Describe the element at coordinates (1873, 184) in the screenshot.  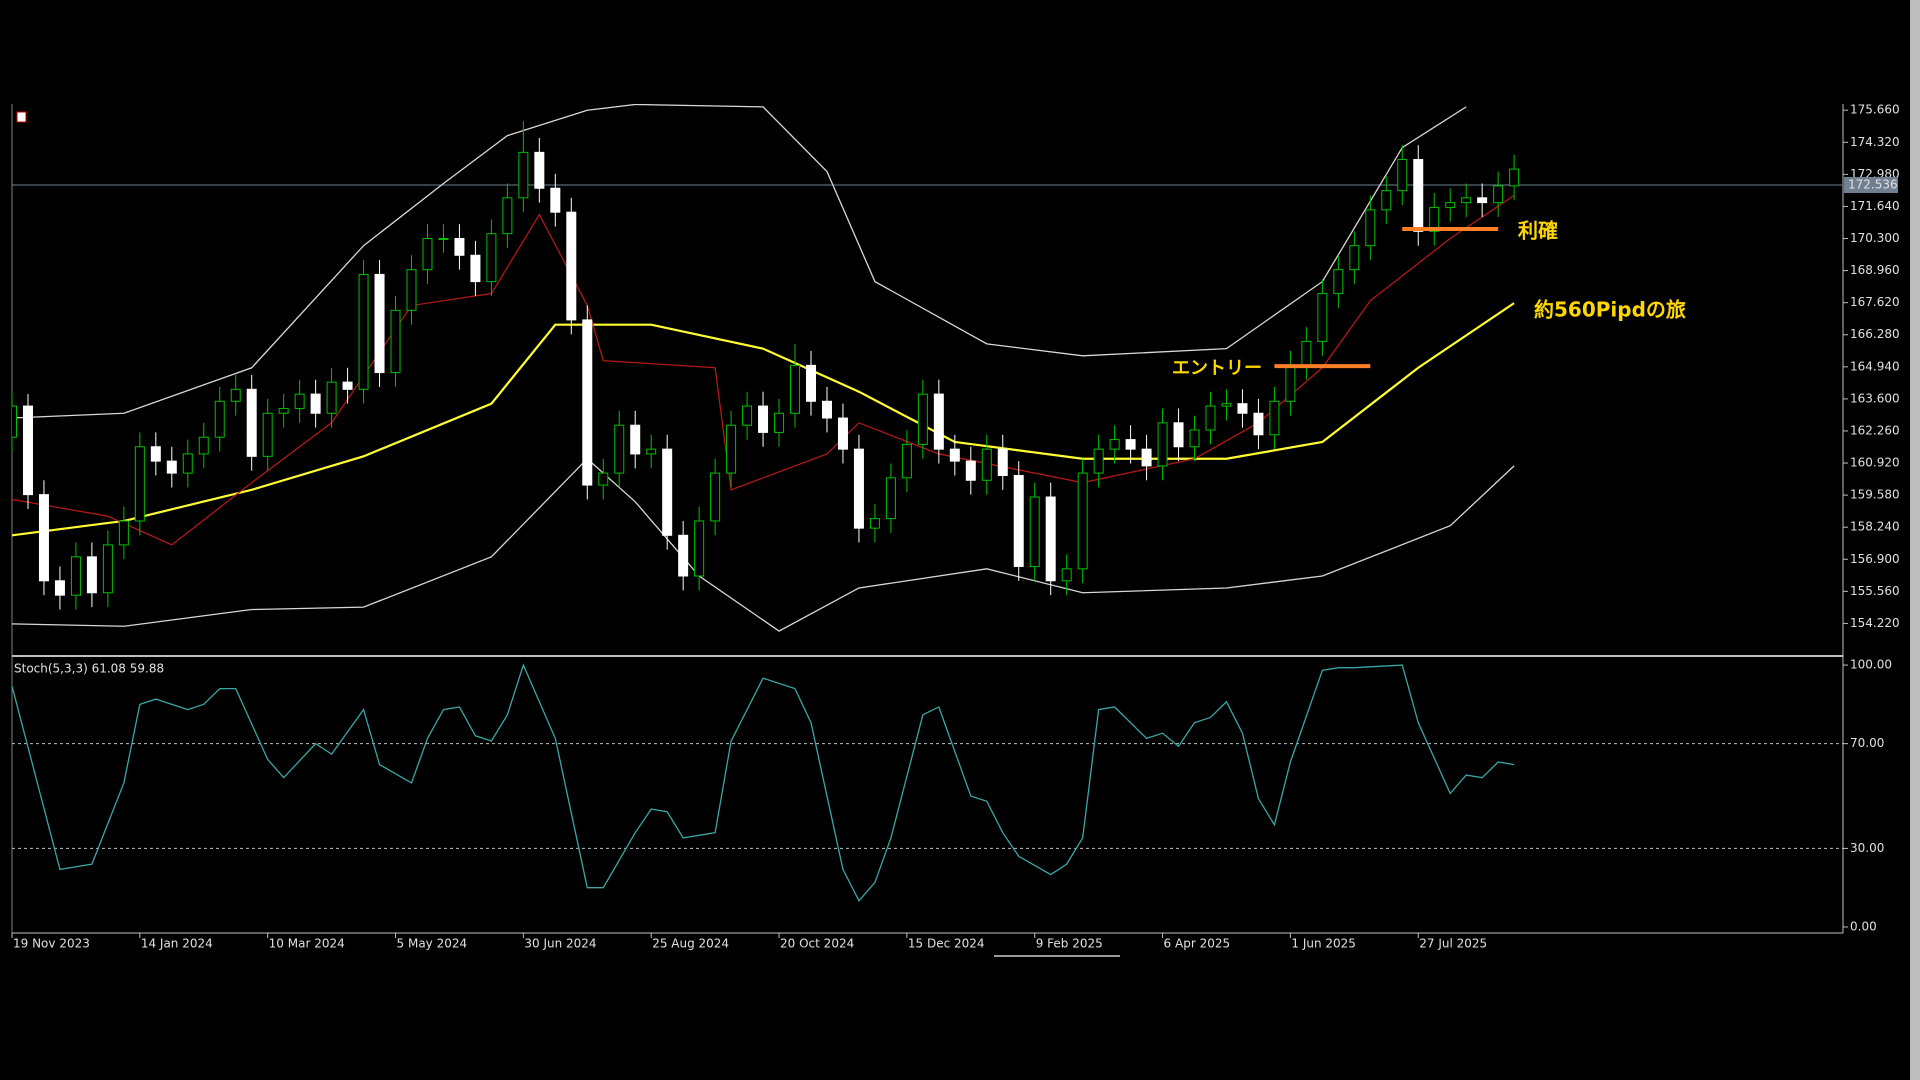
I see `last-price-label: 172.536` at that location.